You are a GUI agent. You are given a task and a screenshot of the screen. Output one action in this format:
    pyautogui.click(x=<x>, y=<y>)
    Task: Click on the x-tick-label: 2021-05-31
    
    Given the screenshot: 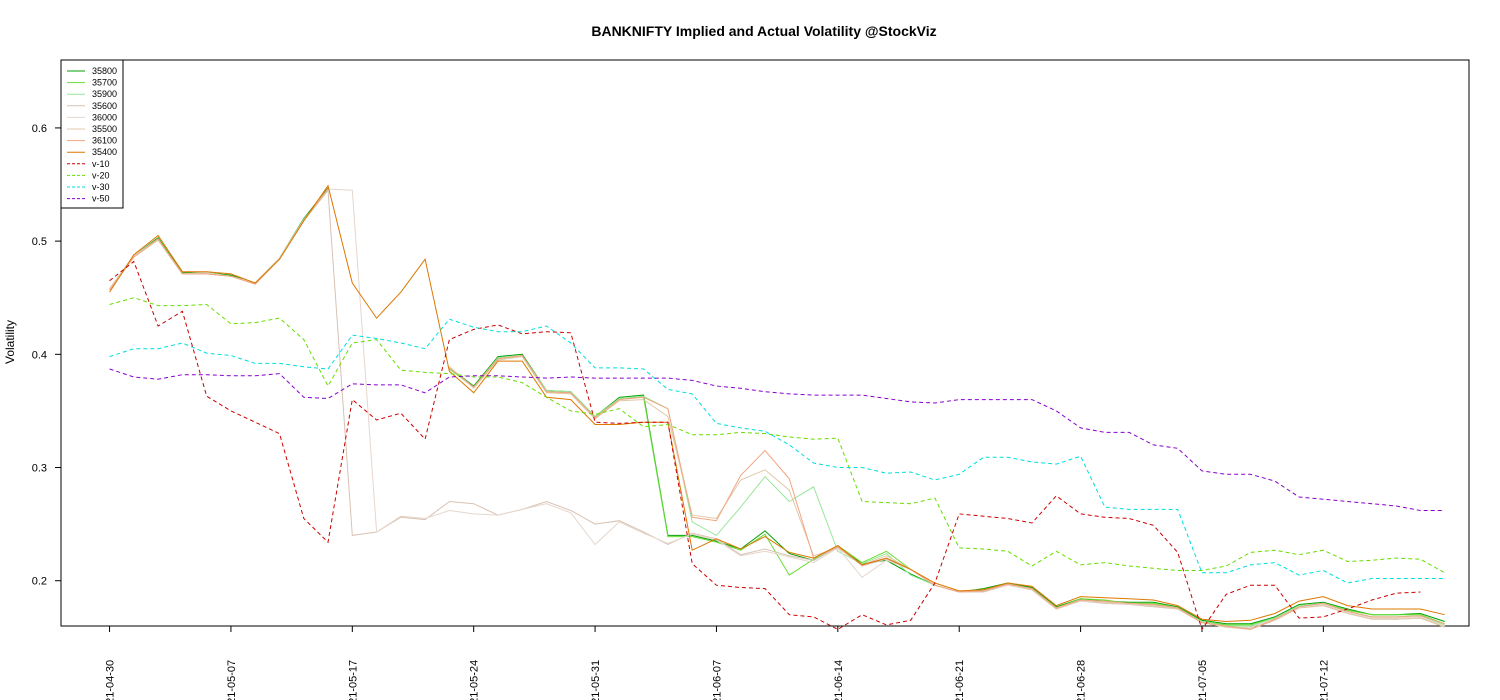 What is the action you would take?
    pyautogui.click(x=596, y=680)
    